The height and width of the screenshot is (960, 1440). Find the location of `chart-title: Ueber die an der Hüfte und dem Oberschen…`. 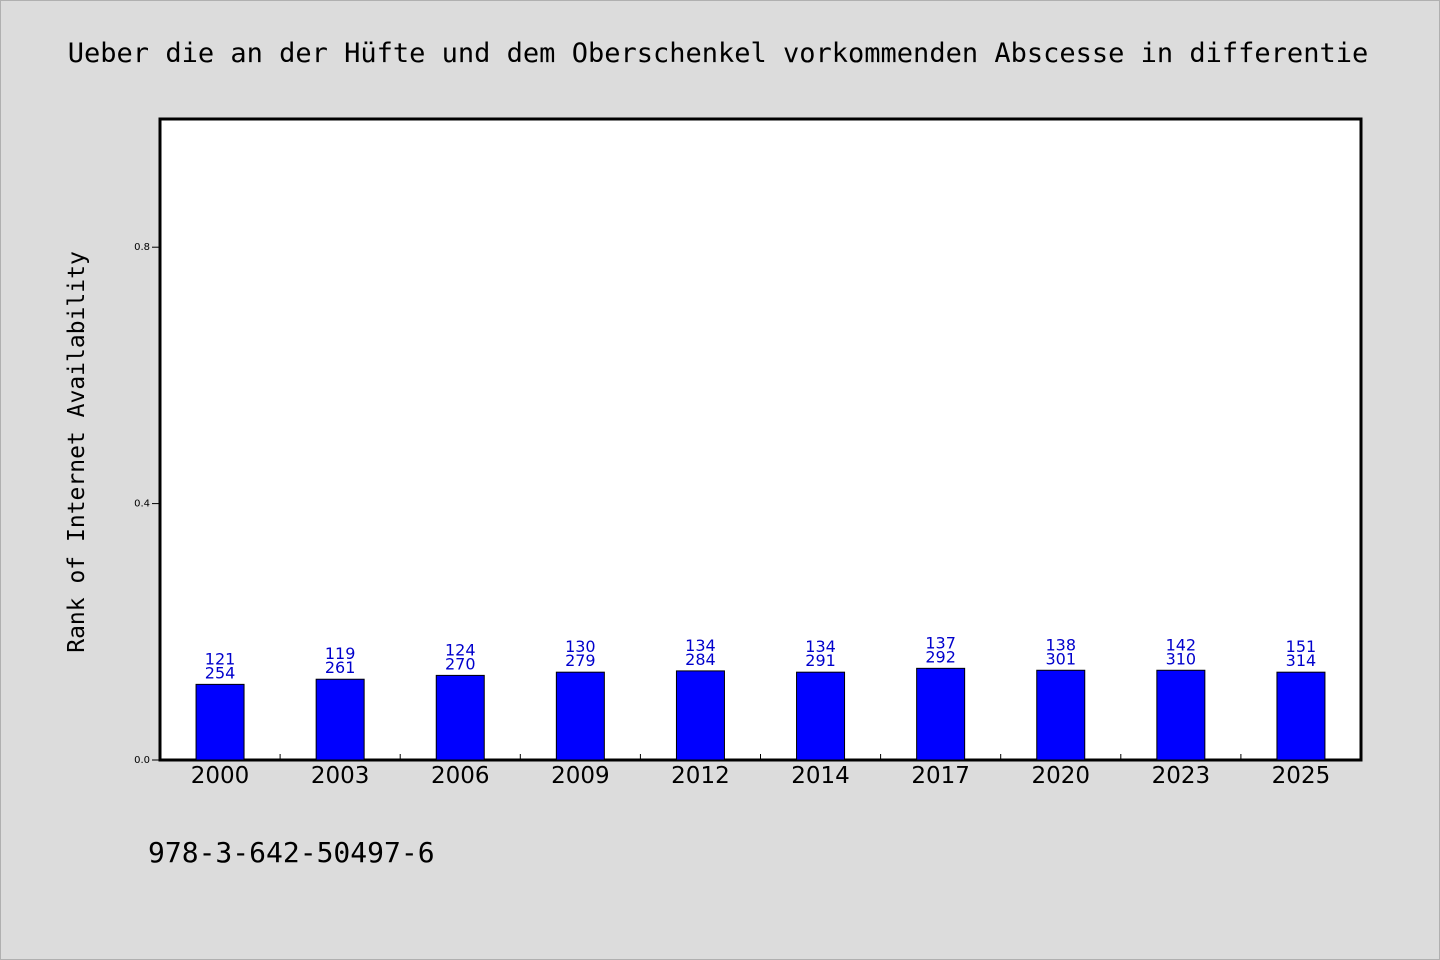

chart-title: Ueber die an der Hüfte und dem Oberschen… is located at coordinates (718, 53).